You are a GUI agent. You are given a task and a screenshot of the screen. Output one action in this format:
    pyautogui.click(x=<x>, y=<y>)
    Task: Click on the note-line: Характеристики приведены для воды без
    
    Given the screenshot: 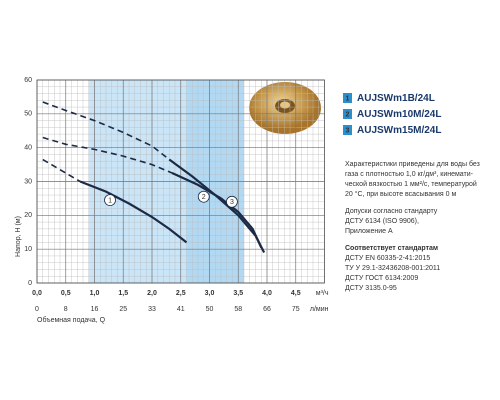 What is the action you would take?
    pyautogui.click(x=412, y=164)
    